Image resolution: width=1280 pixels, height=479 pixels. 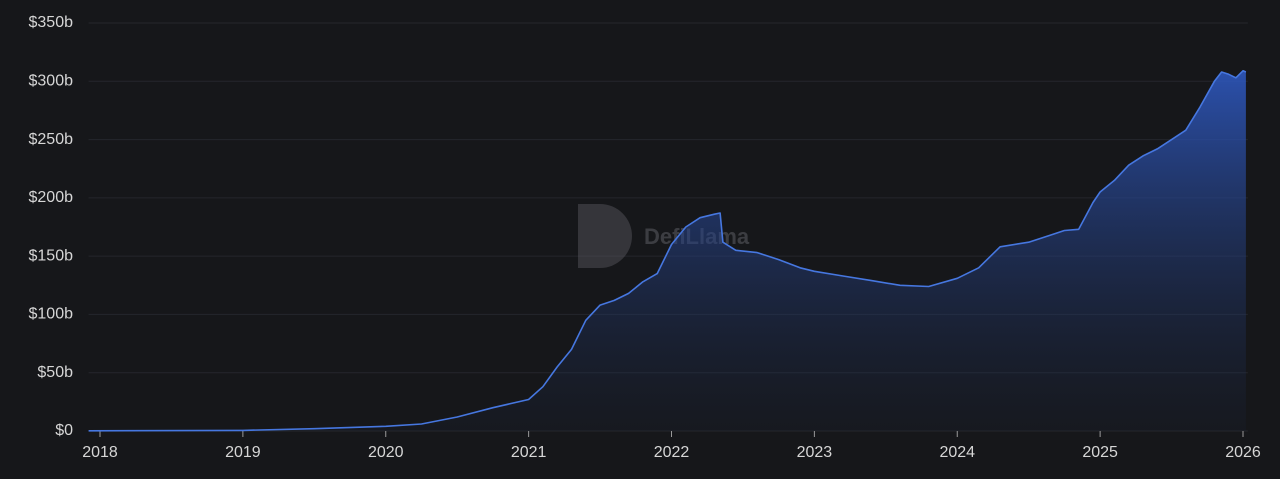 What do you see at coordinates (51, 139) in the screenshot?
I see `y-tick-label: $250b` at bounding box center [51, 139].